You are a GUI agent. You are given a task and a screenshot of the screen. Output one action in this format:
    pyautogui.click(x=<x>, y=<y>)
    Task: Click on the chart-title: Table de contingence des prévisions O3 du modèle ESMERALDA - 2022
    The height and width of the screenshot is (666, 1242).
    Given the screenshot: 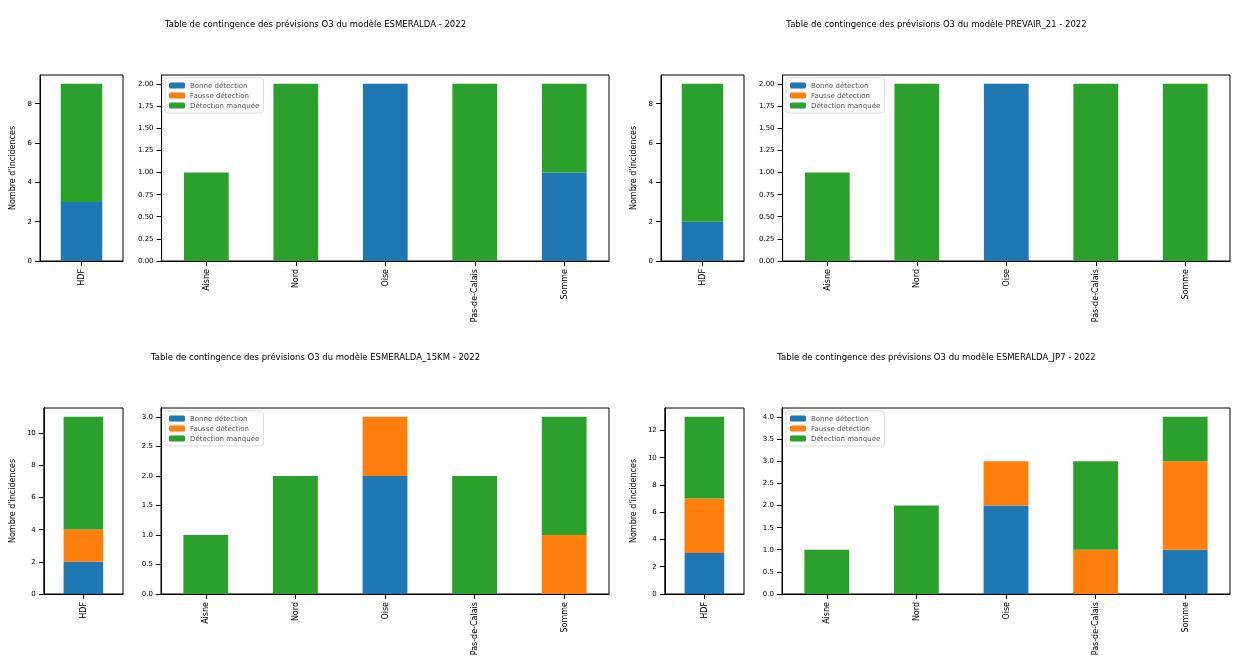 What is the action you would take?
    pyautogui.click(x=315, y=23)
    